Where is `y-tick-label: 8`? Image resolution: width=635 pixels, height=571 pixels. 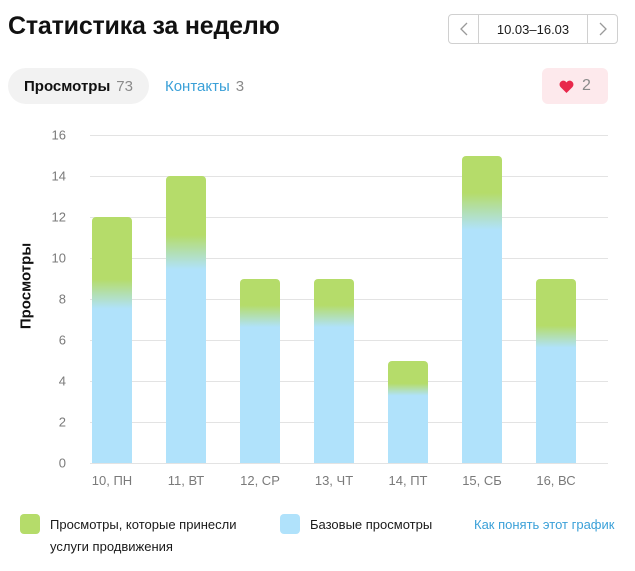
y-tick-label: 8 is located at coordinates (62, 299).